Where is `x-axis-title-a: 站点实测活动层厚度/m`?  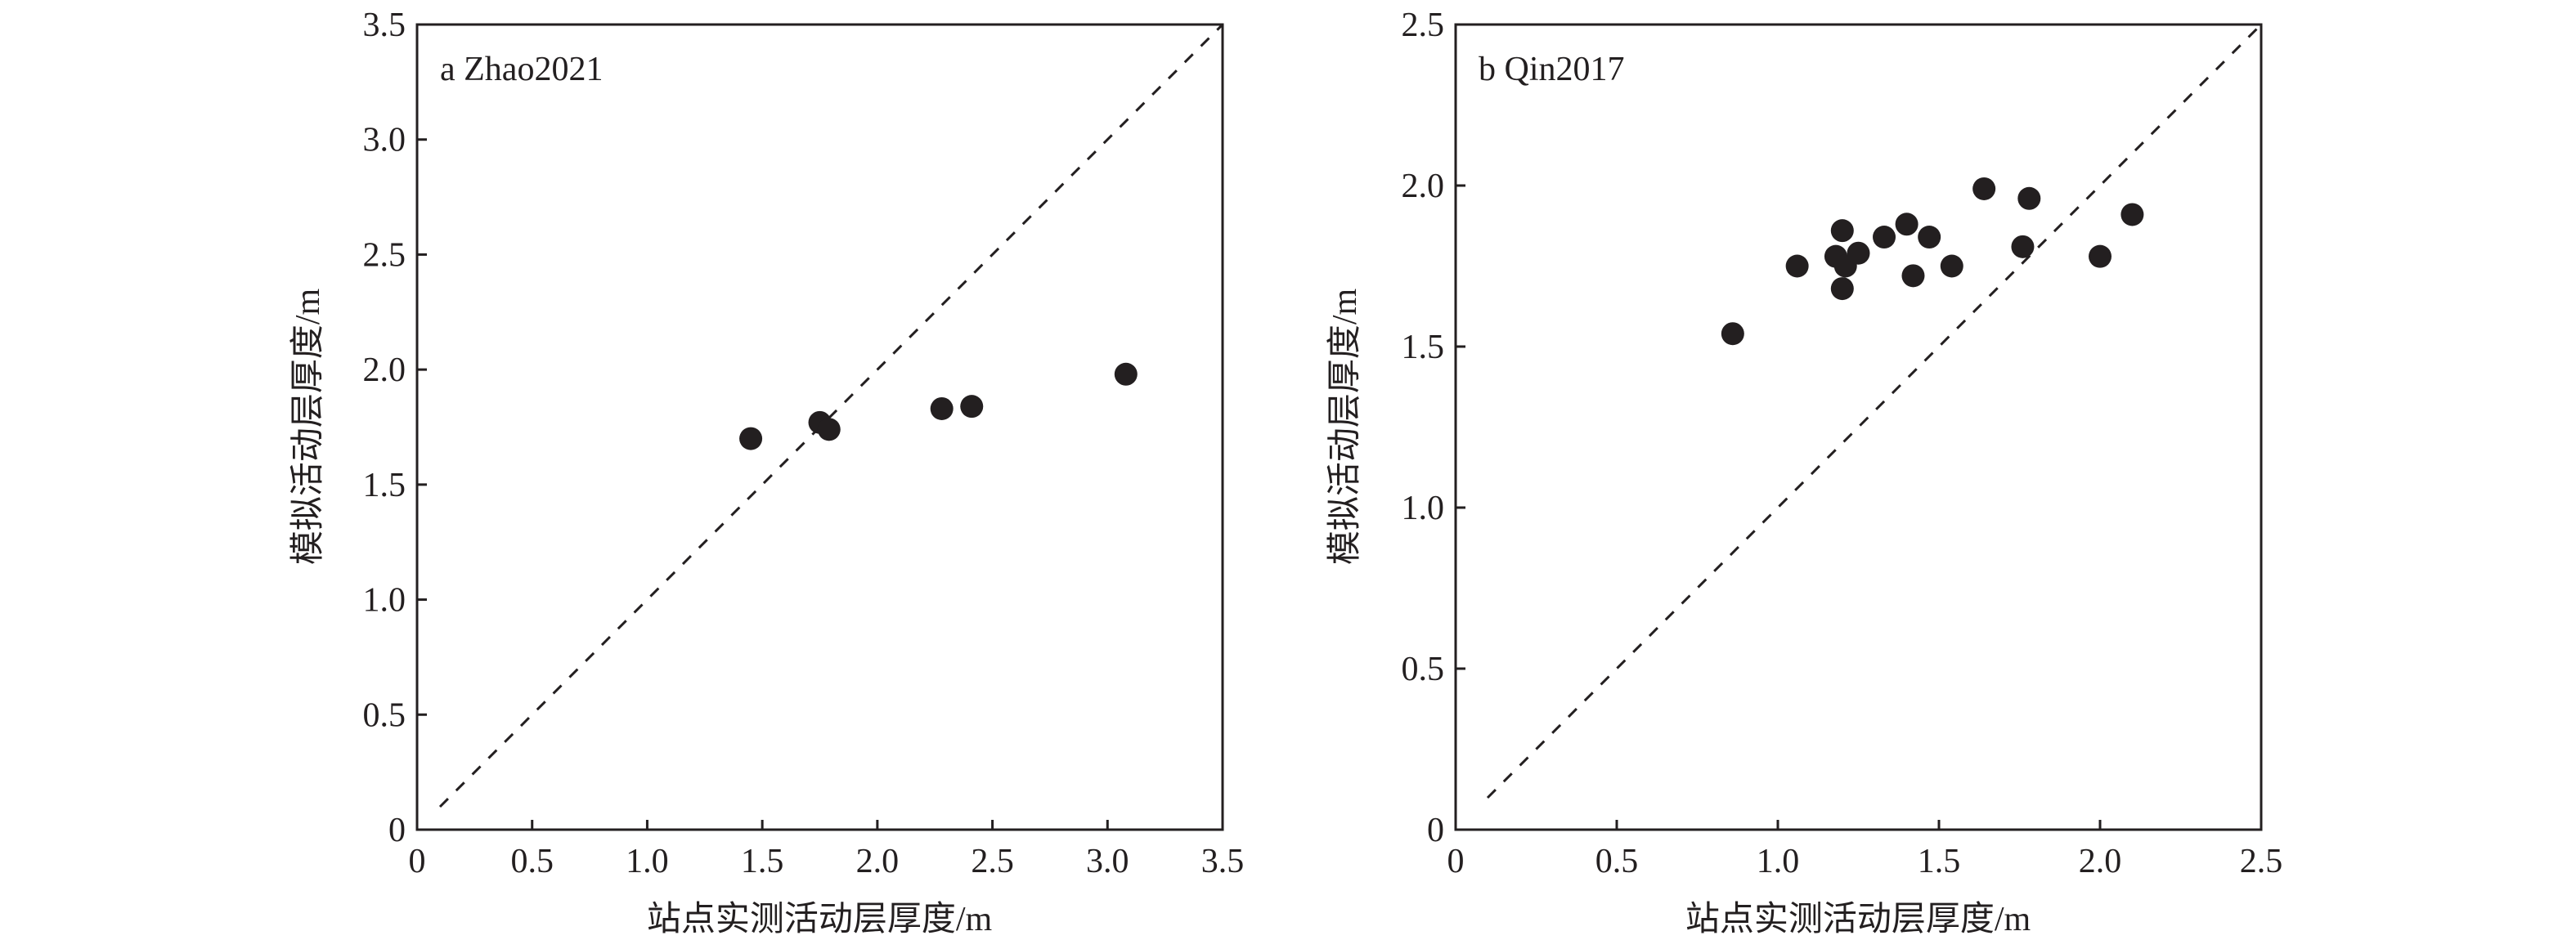 x-axis-title-a: 站点实测活动层厚度/m is located at coordinates (820, 919).